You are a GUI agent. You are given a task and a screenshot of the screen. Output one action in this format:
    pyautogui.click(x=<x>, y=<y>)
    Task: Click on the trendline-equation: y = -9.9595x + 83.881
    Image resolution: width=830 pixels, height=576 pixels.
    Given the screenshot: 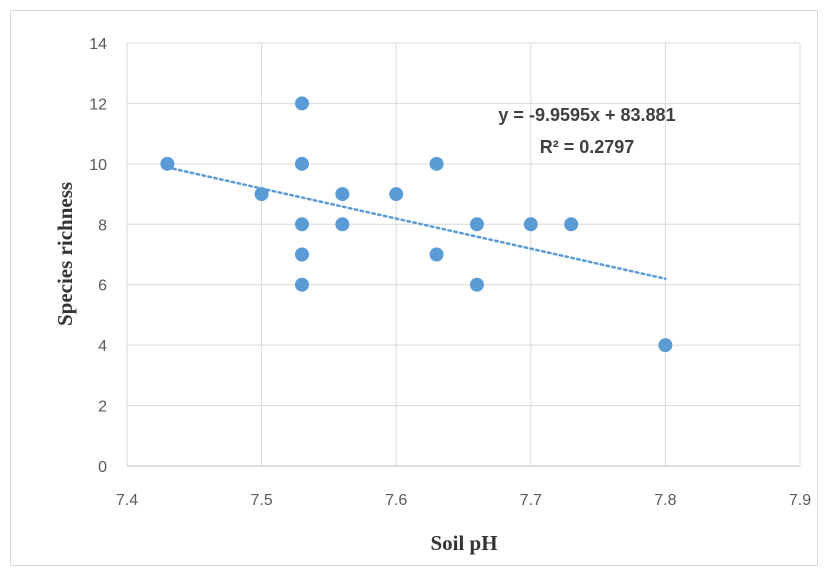 What is the action you would take?
    pyautogui.click(x=586, y=115)
    